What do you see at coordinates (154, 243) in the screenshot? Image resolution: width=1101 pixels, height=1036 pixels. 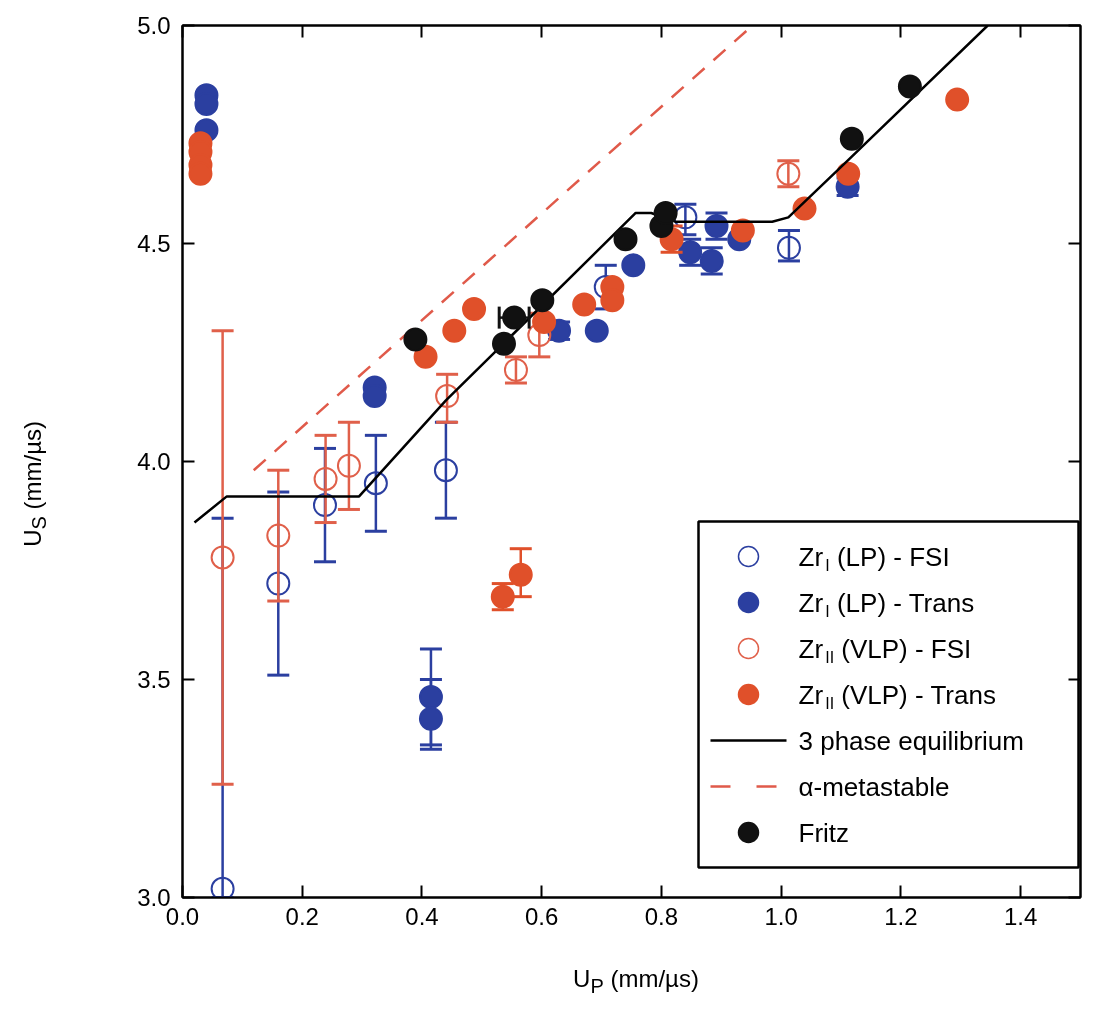 I see `y-tick-label: 4.5` at bounding box center [154, 243].